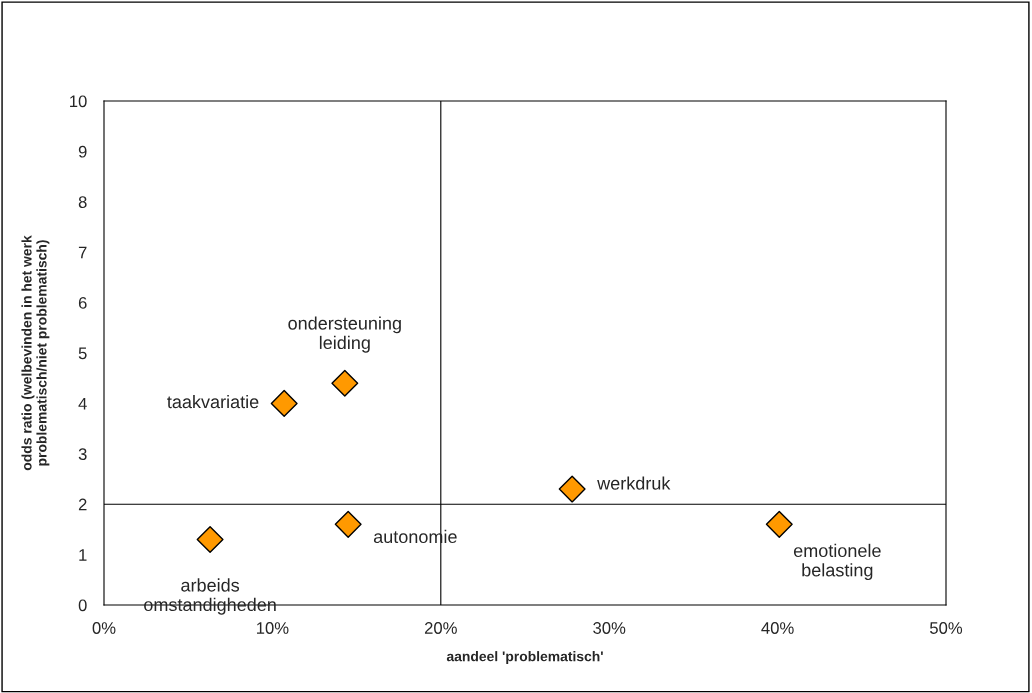 The height and width of the screenshot is (693, 1032). What do you see at coordinates (440, 628) in the screenshot?
I see `x-tick-label: 20%` at bounding box center [440, 628].